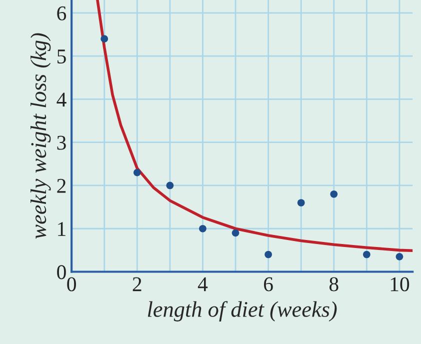 Image resolution: width=421 pixels, height=344 pixels. I want to click on y-tick-label: 3, so click(61, 143).